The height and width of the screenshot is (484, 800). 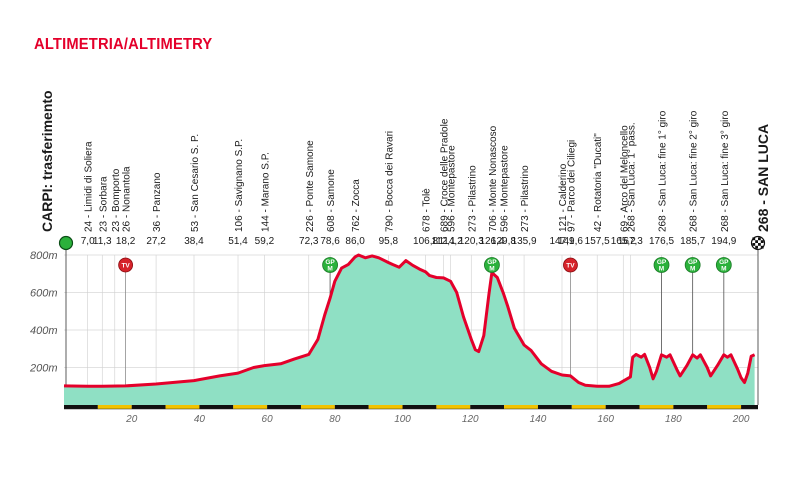 I want to click on waypoint-label: 678 - Tolè, so click(x=427, y=210).